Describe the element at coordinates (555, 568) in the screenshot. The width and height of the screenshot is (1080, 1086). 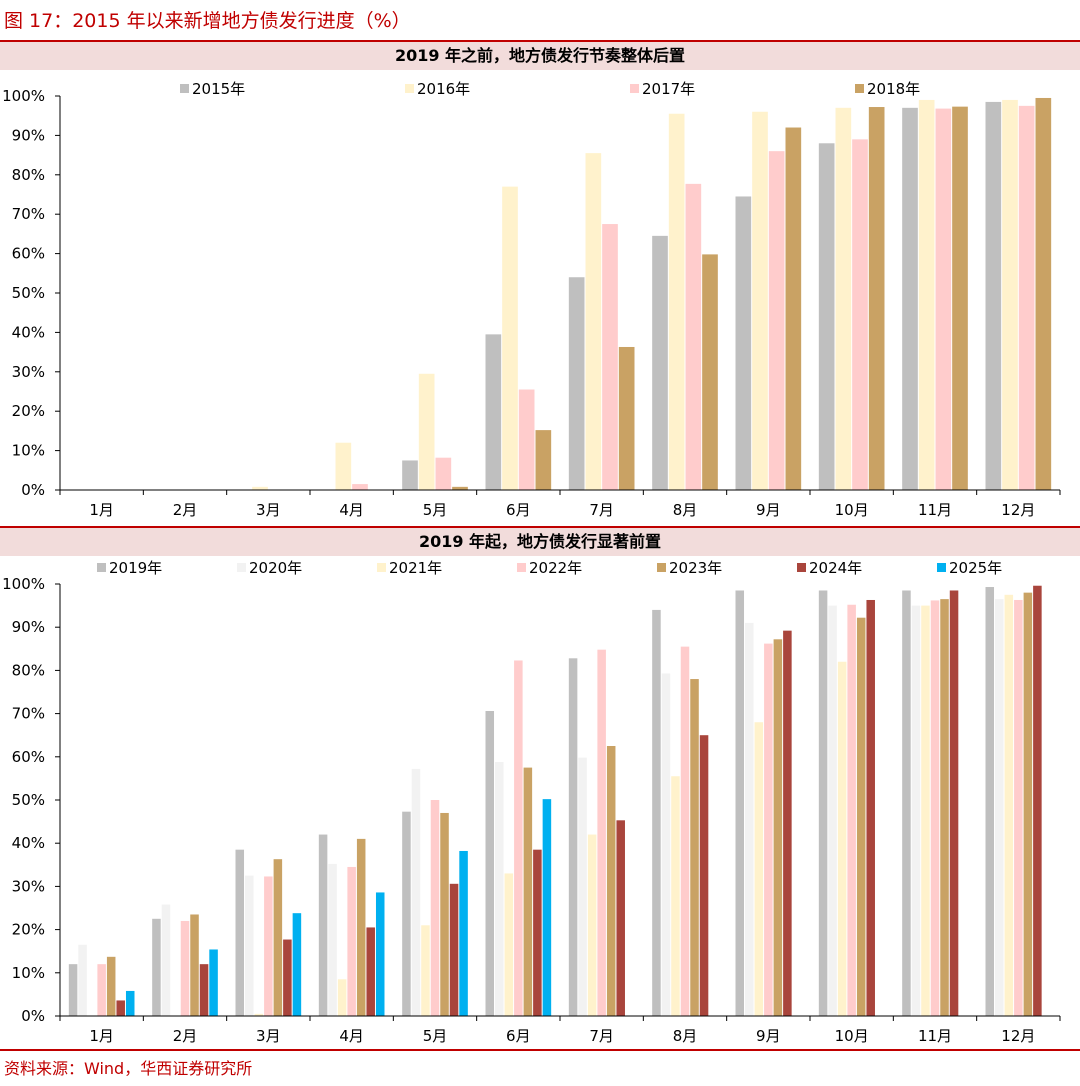
I see `legend-label: 2022年` at that location.